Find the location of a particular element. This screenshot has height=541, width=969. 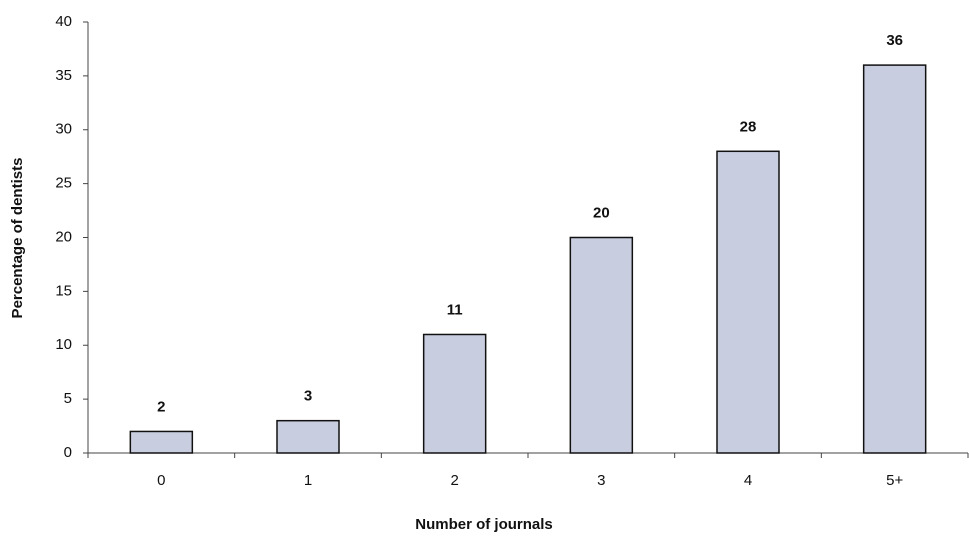

data-label: 28 is located at coordinates (748, 126).